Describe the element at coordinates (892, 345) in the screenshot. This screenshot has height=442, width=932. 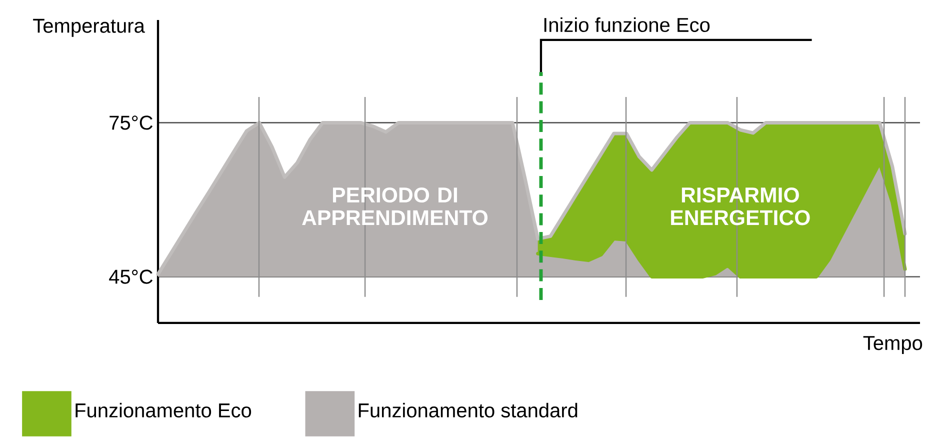
I see `x-axis-title: Tempo` at that location.